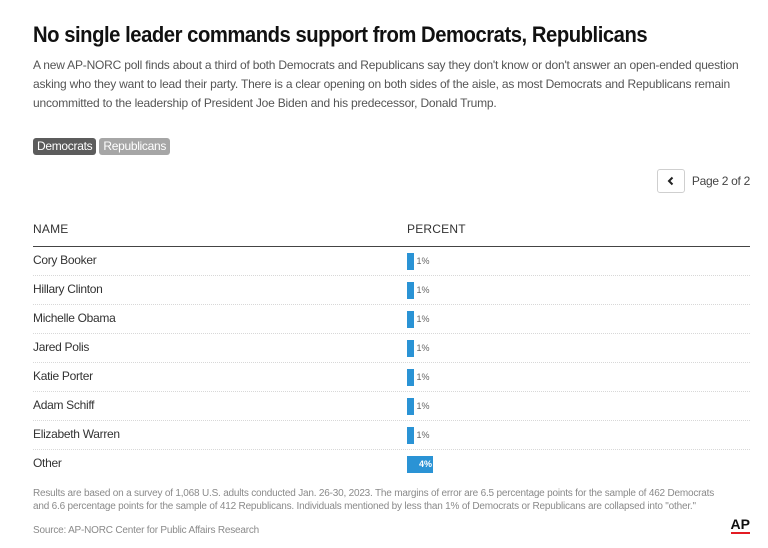 The image size is (768, 548). What do you see at coordinates (65, 146) in the screenshot?
I see `democrats-toggle-button: Democrats` at bounding box center [65, 146].